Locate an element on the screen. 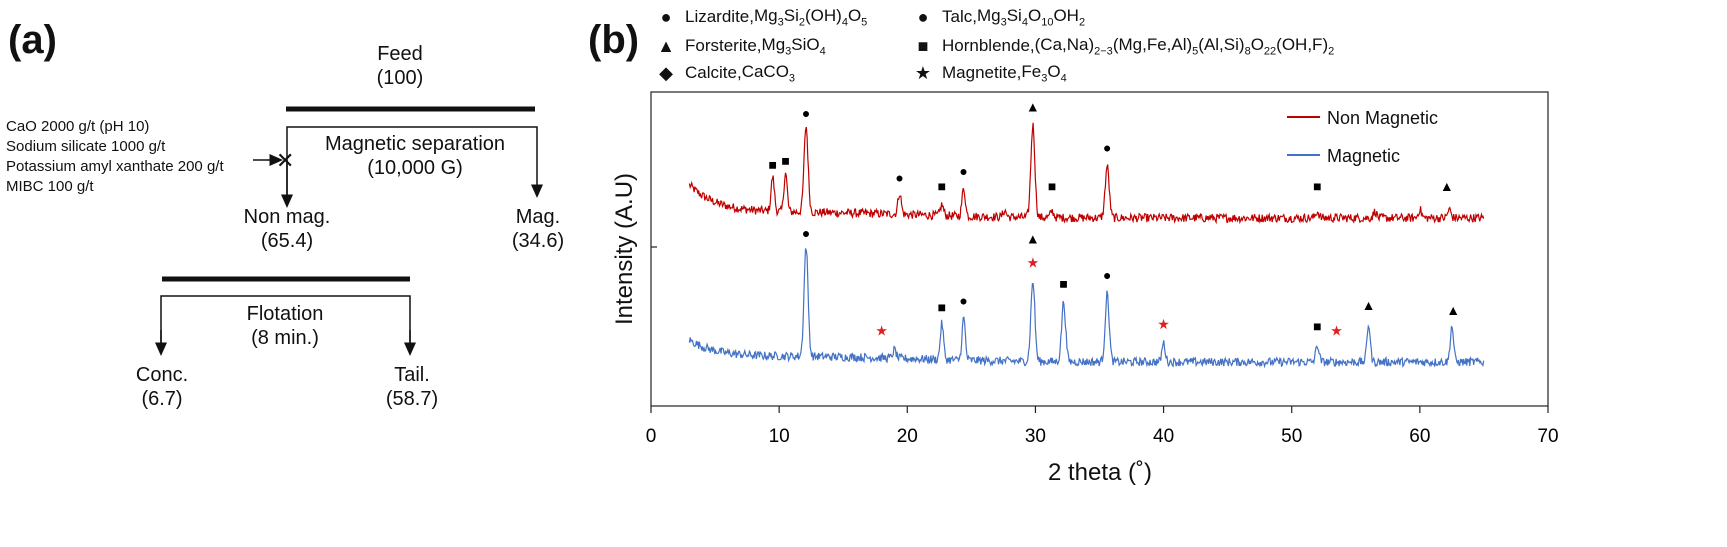 The width and height of the screenshot is (1727, 547). panel-a-label: (a) is located at coordinates (32, 40).